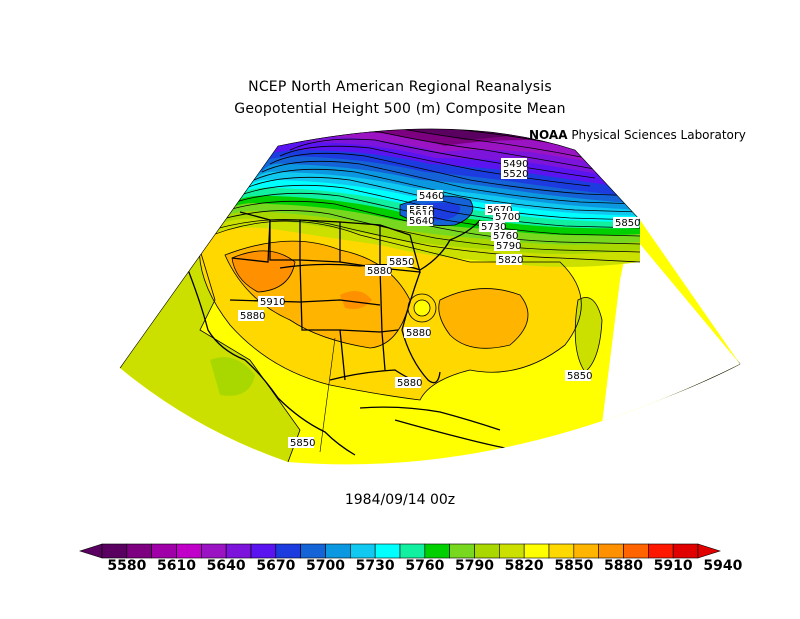  What do you see at coordinates (127, 566) in the screenshot?
I see `colorbar-tick-label: 5580` at bounding box center [127, 566].